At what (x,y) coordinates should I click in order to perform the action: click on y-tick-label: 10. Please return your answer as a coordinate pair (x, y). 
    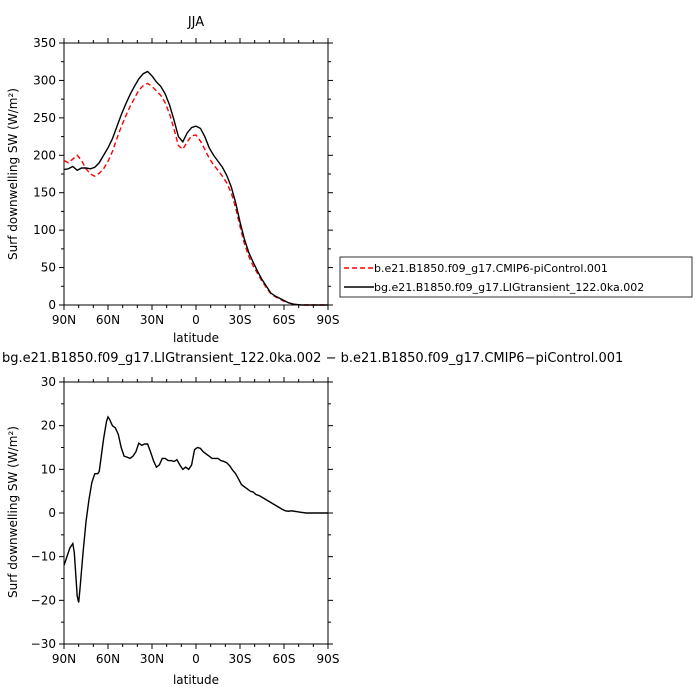
    Looking at the image, I should click on (48, 469).